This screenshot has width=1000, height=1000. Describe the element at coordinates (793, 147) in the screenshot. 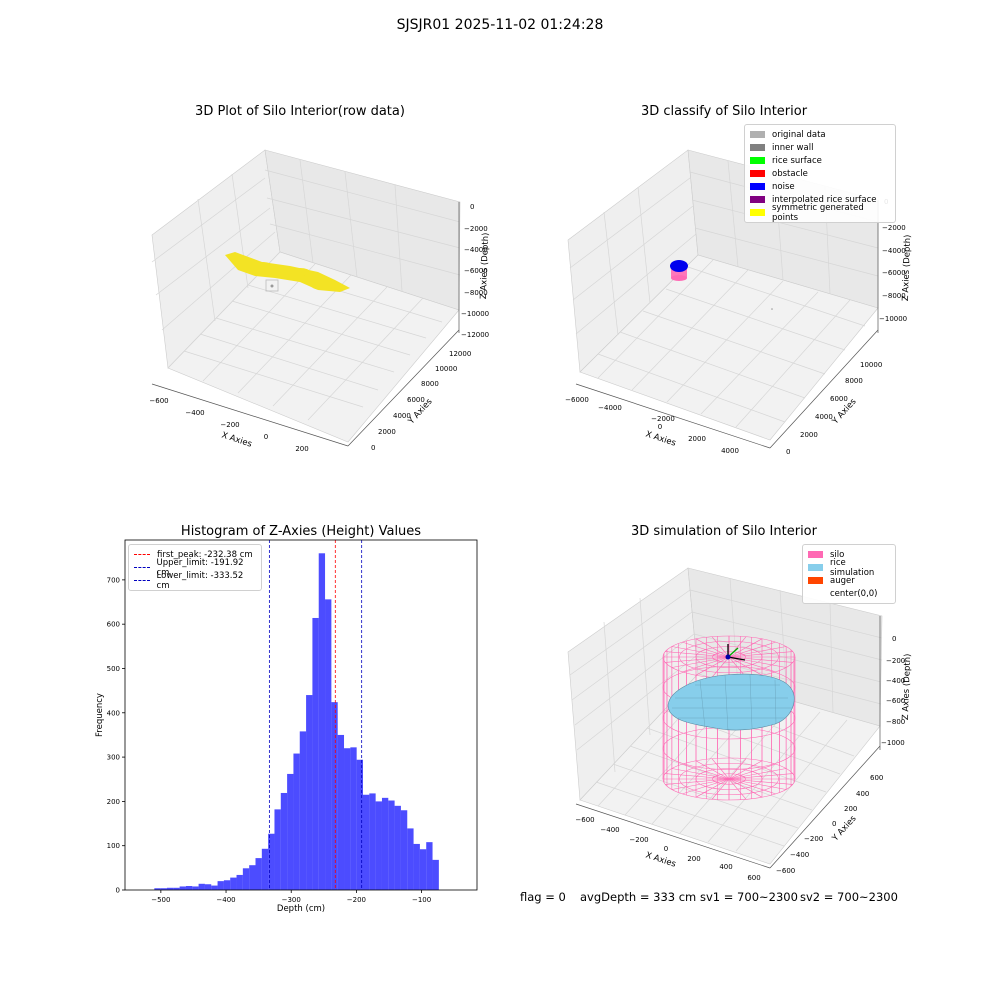

I see `legend-label: inner wall` at that location.